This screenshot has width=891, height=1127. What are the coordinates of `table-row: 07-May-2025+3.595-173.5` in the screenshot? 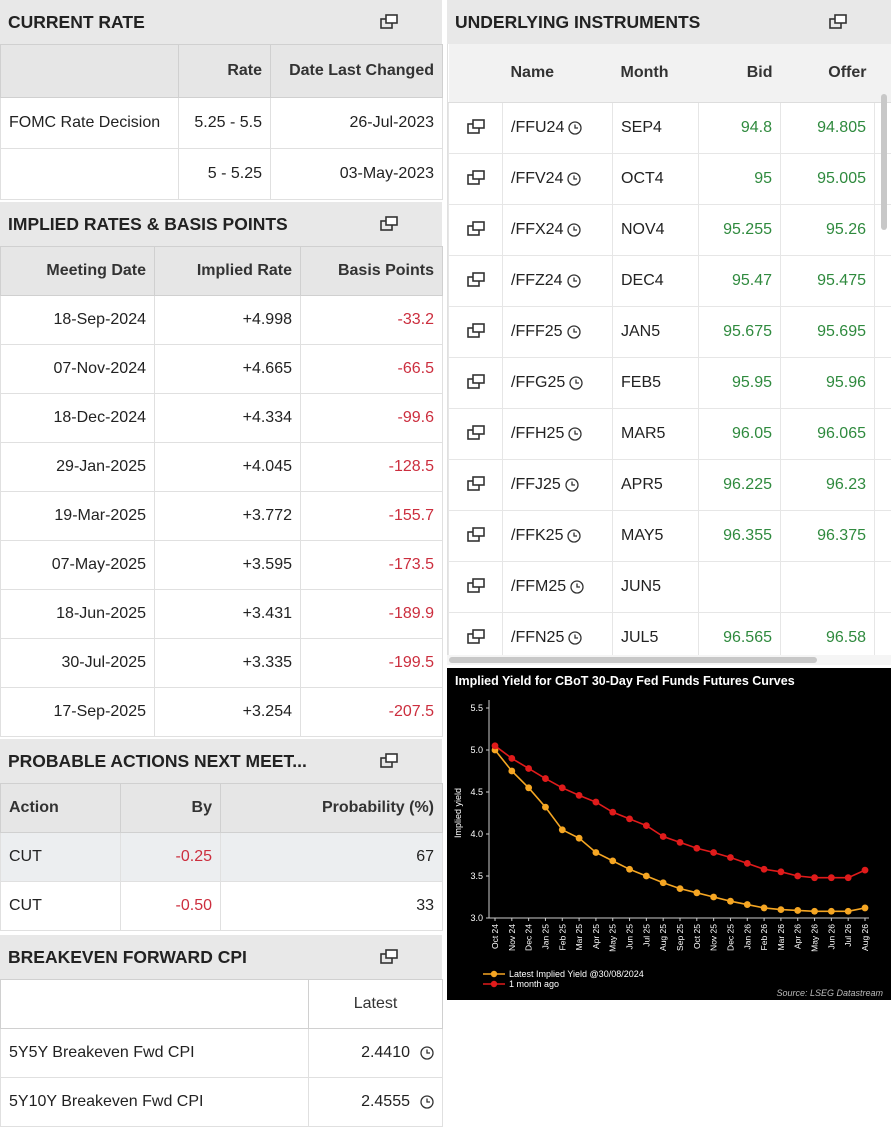 It's located at (222, 565).